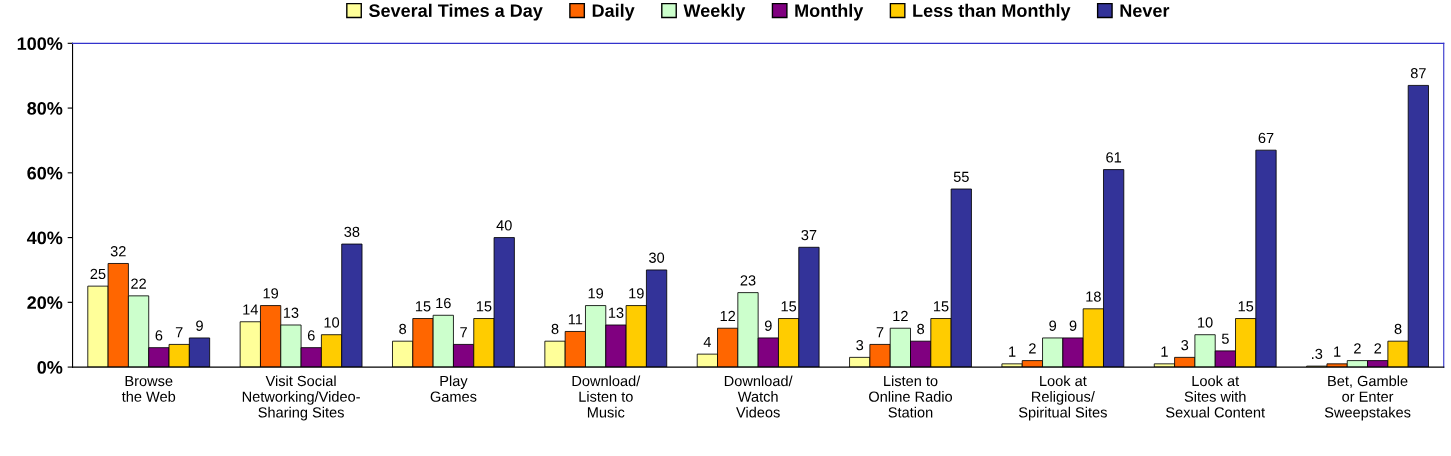 This screenshot has height=456, width=1451. What do you see at coordinates (44, 238) in the screenshot?
I see `y-tick-label: 40%` at bounding box center [44, 238].